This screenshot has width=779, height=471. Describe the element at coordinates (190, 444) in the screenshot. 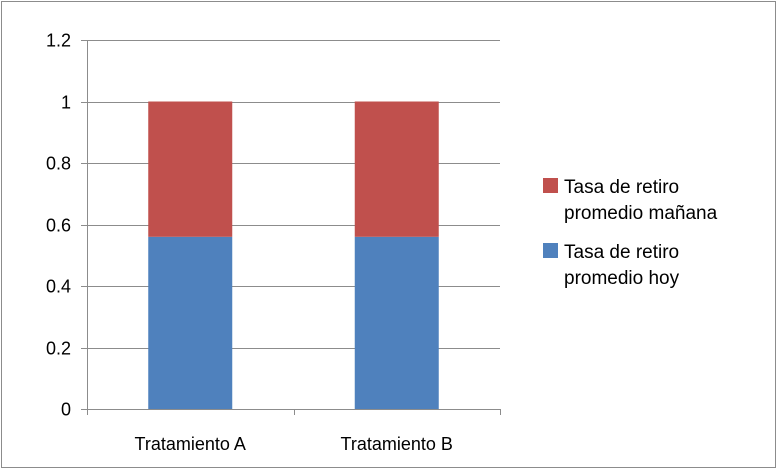

I see `x-tick-label-0: Tratamiento A` at that location.